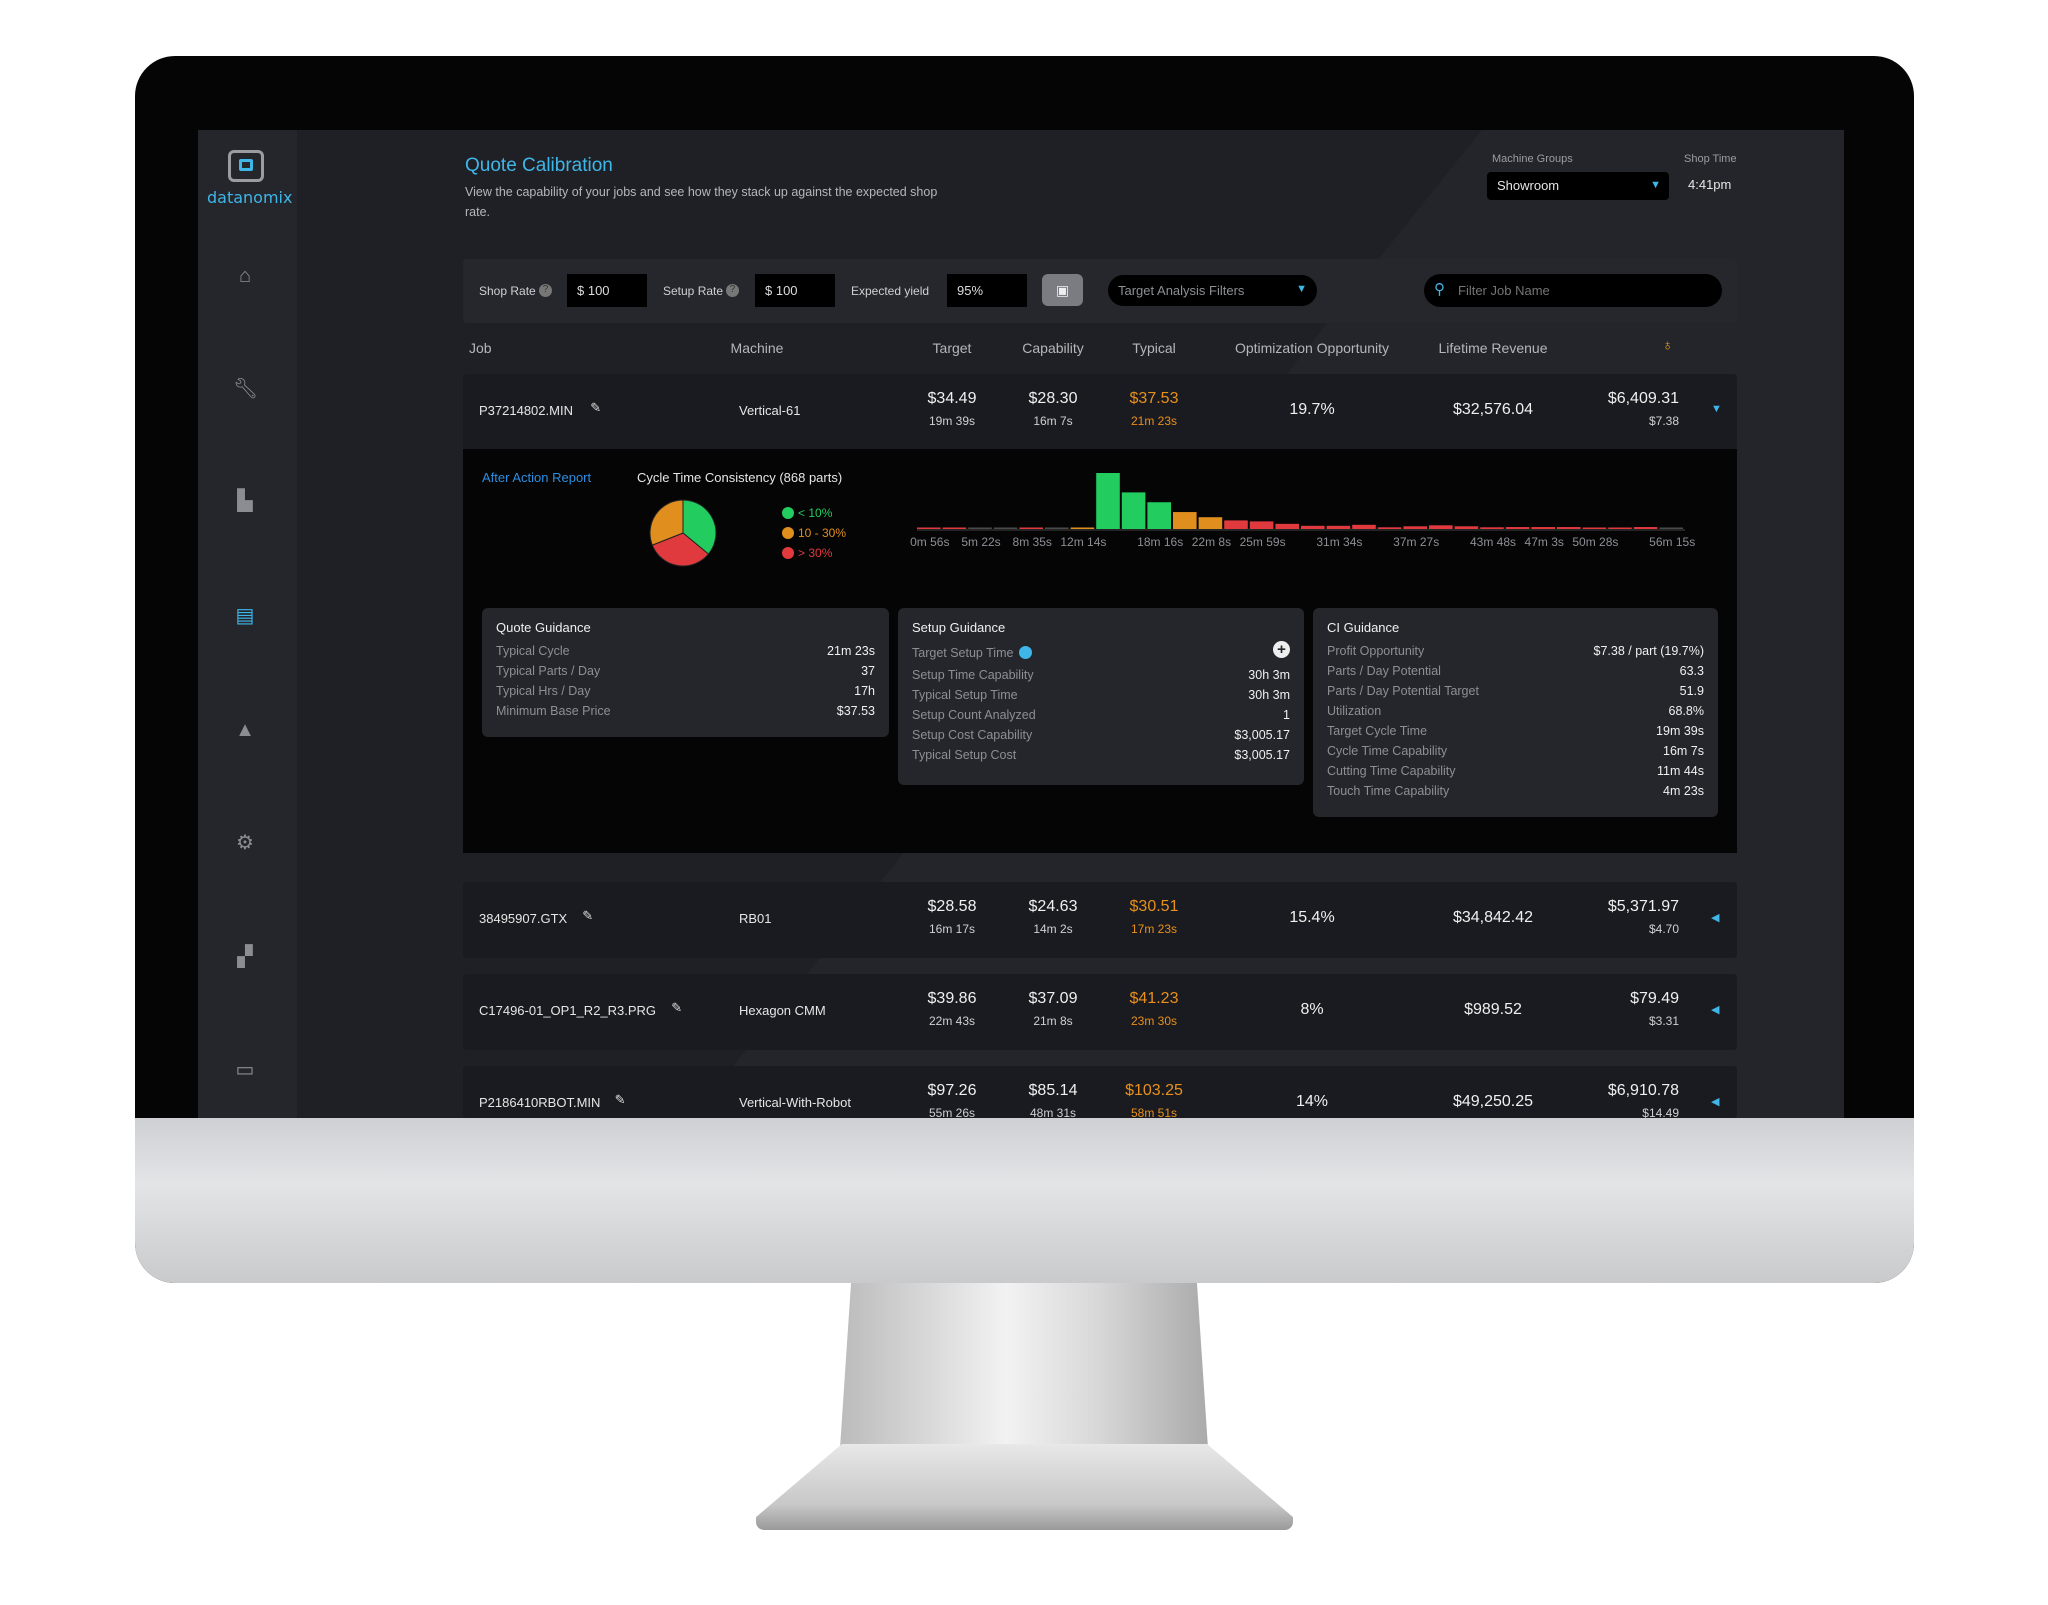  What do you see at coordinates (1439, 289) in the screenshot?
I see `search-icon: ⚲` at bounding box center [1439, 289].